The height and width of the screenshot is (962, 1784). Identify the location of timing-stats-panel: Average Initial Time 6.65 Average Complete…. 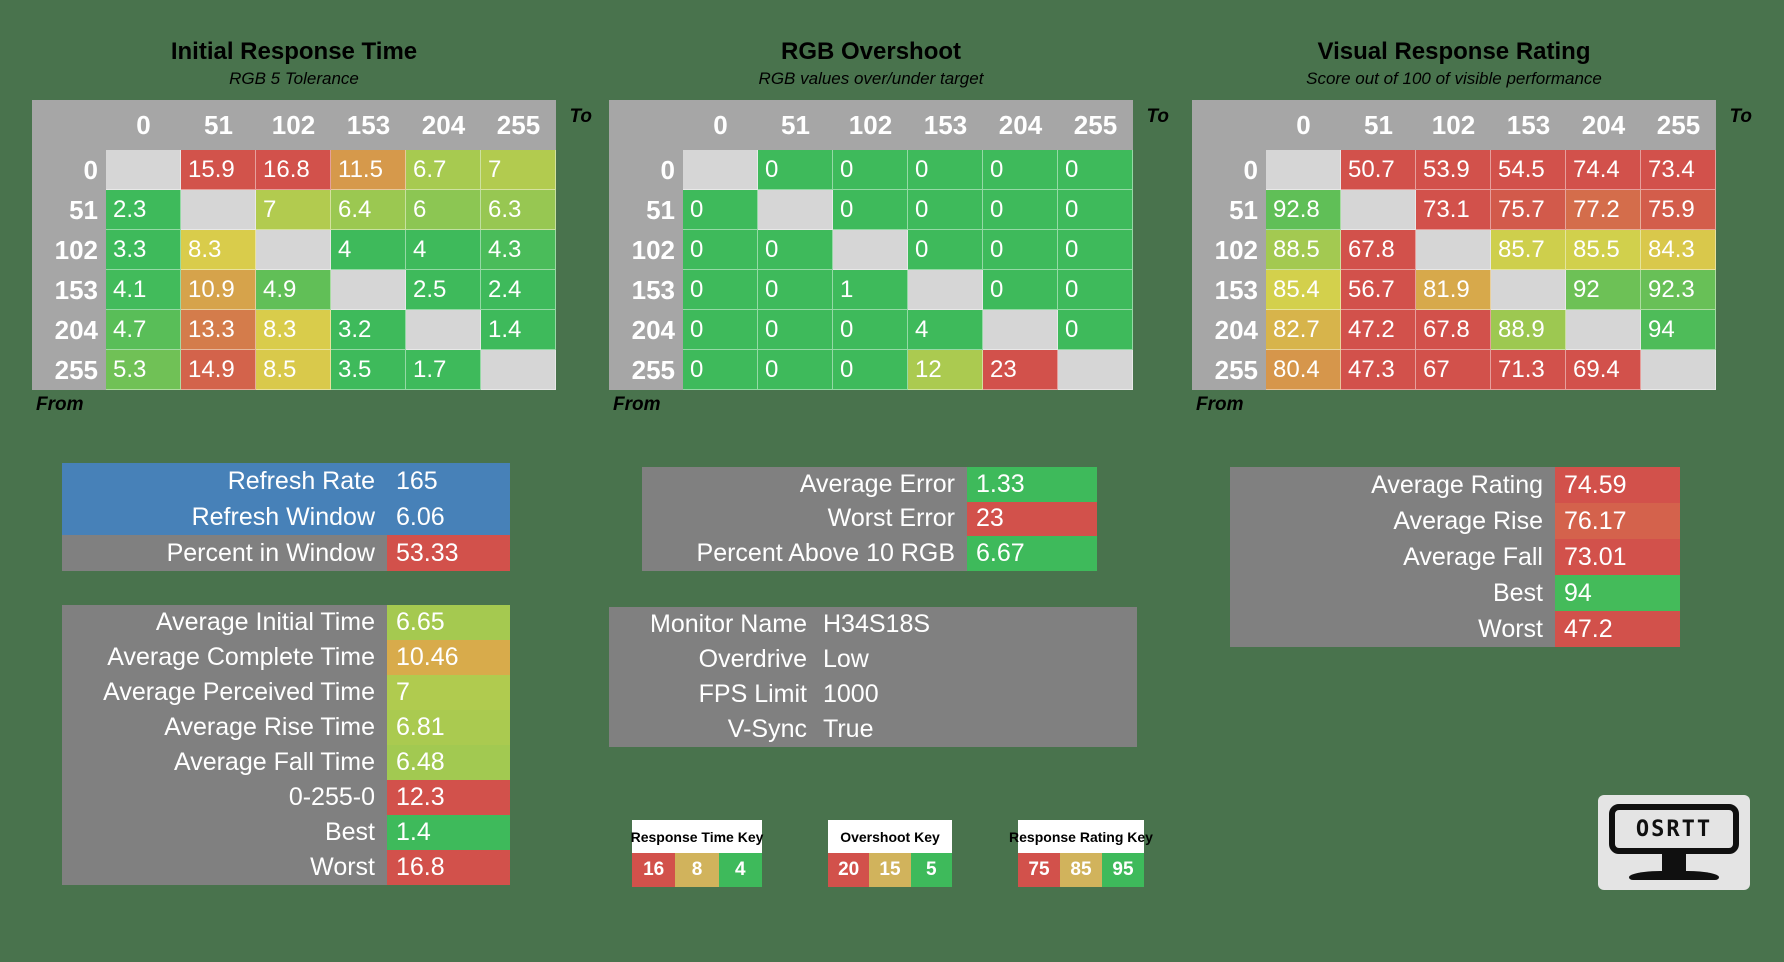
(286, 745).